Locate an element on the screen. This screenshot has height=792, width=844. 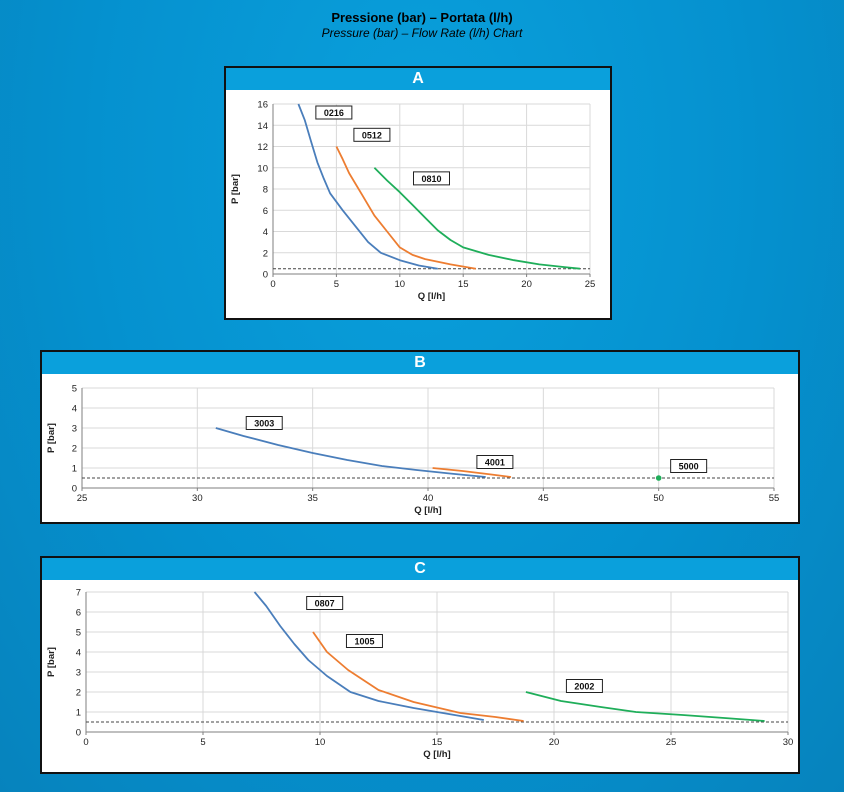
chart-a-y-tick-label: 10 is located at coordinates (262, 168).